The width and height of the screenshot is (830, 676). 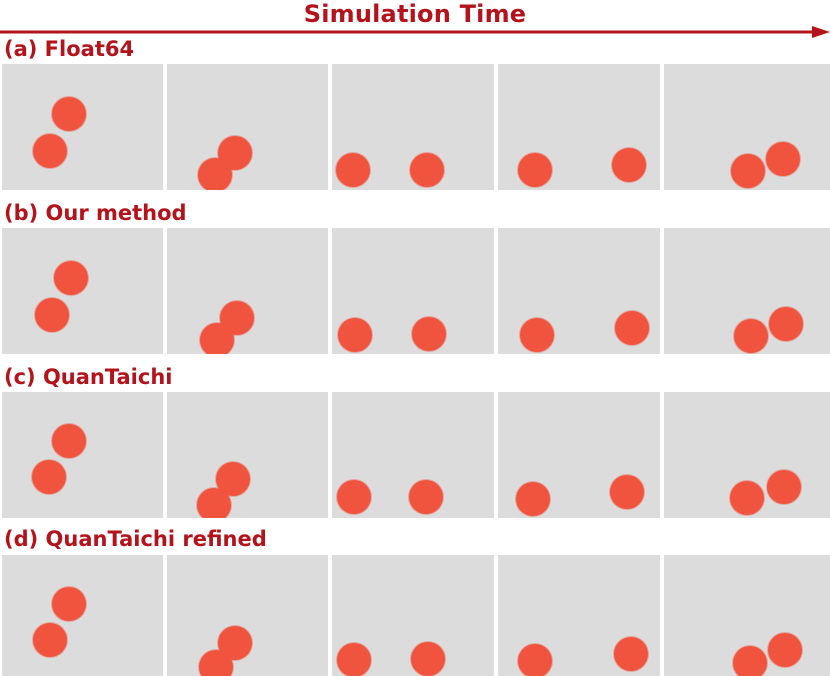 I want to click on row-label-float64: (a) Float64, so click(x=69, y=49).